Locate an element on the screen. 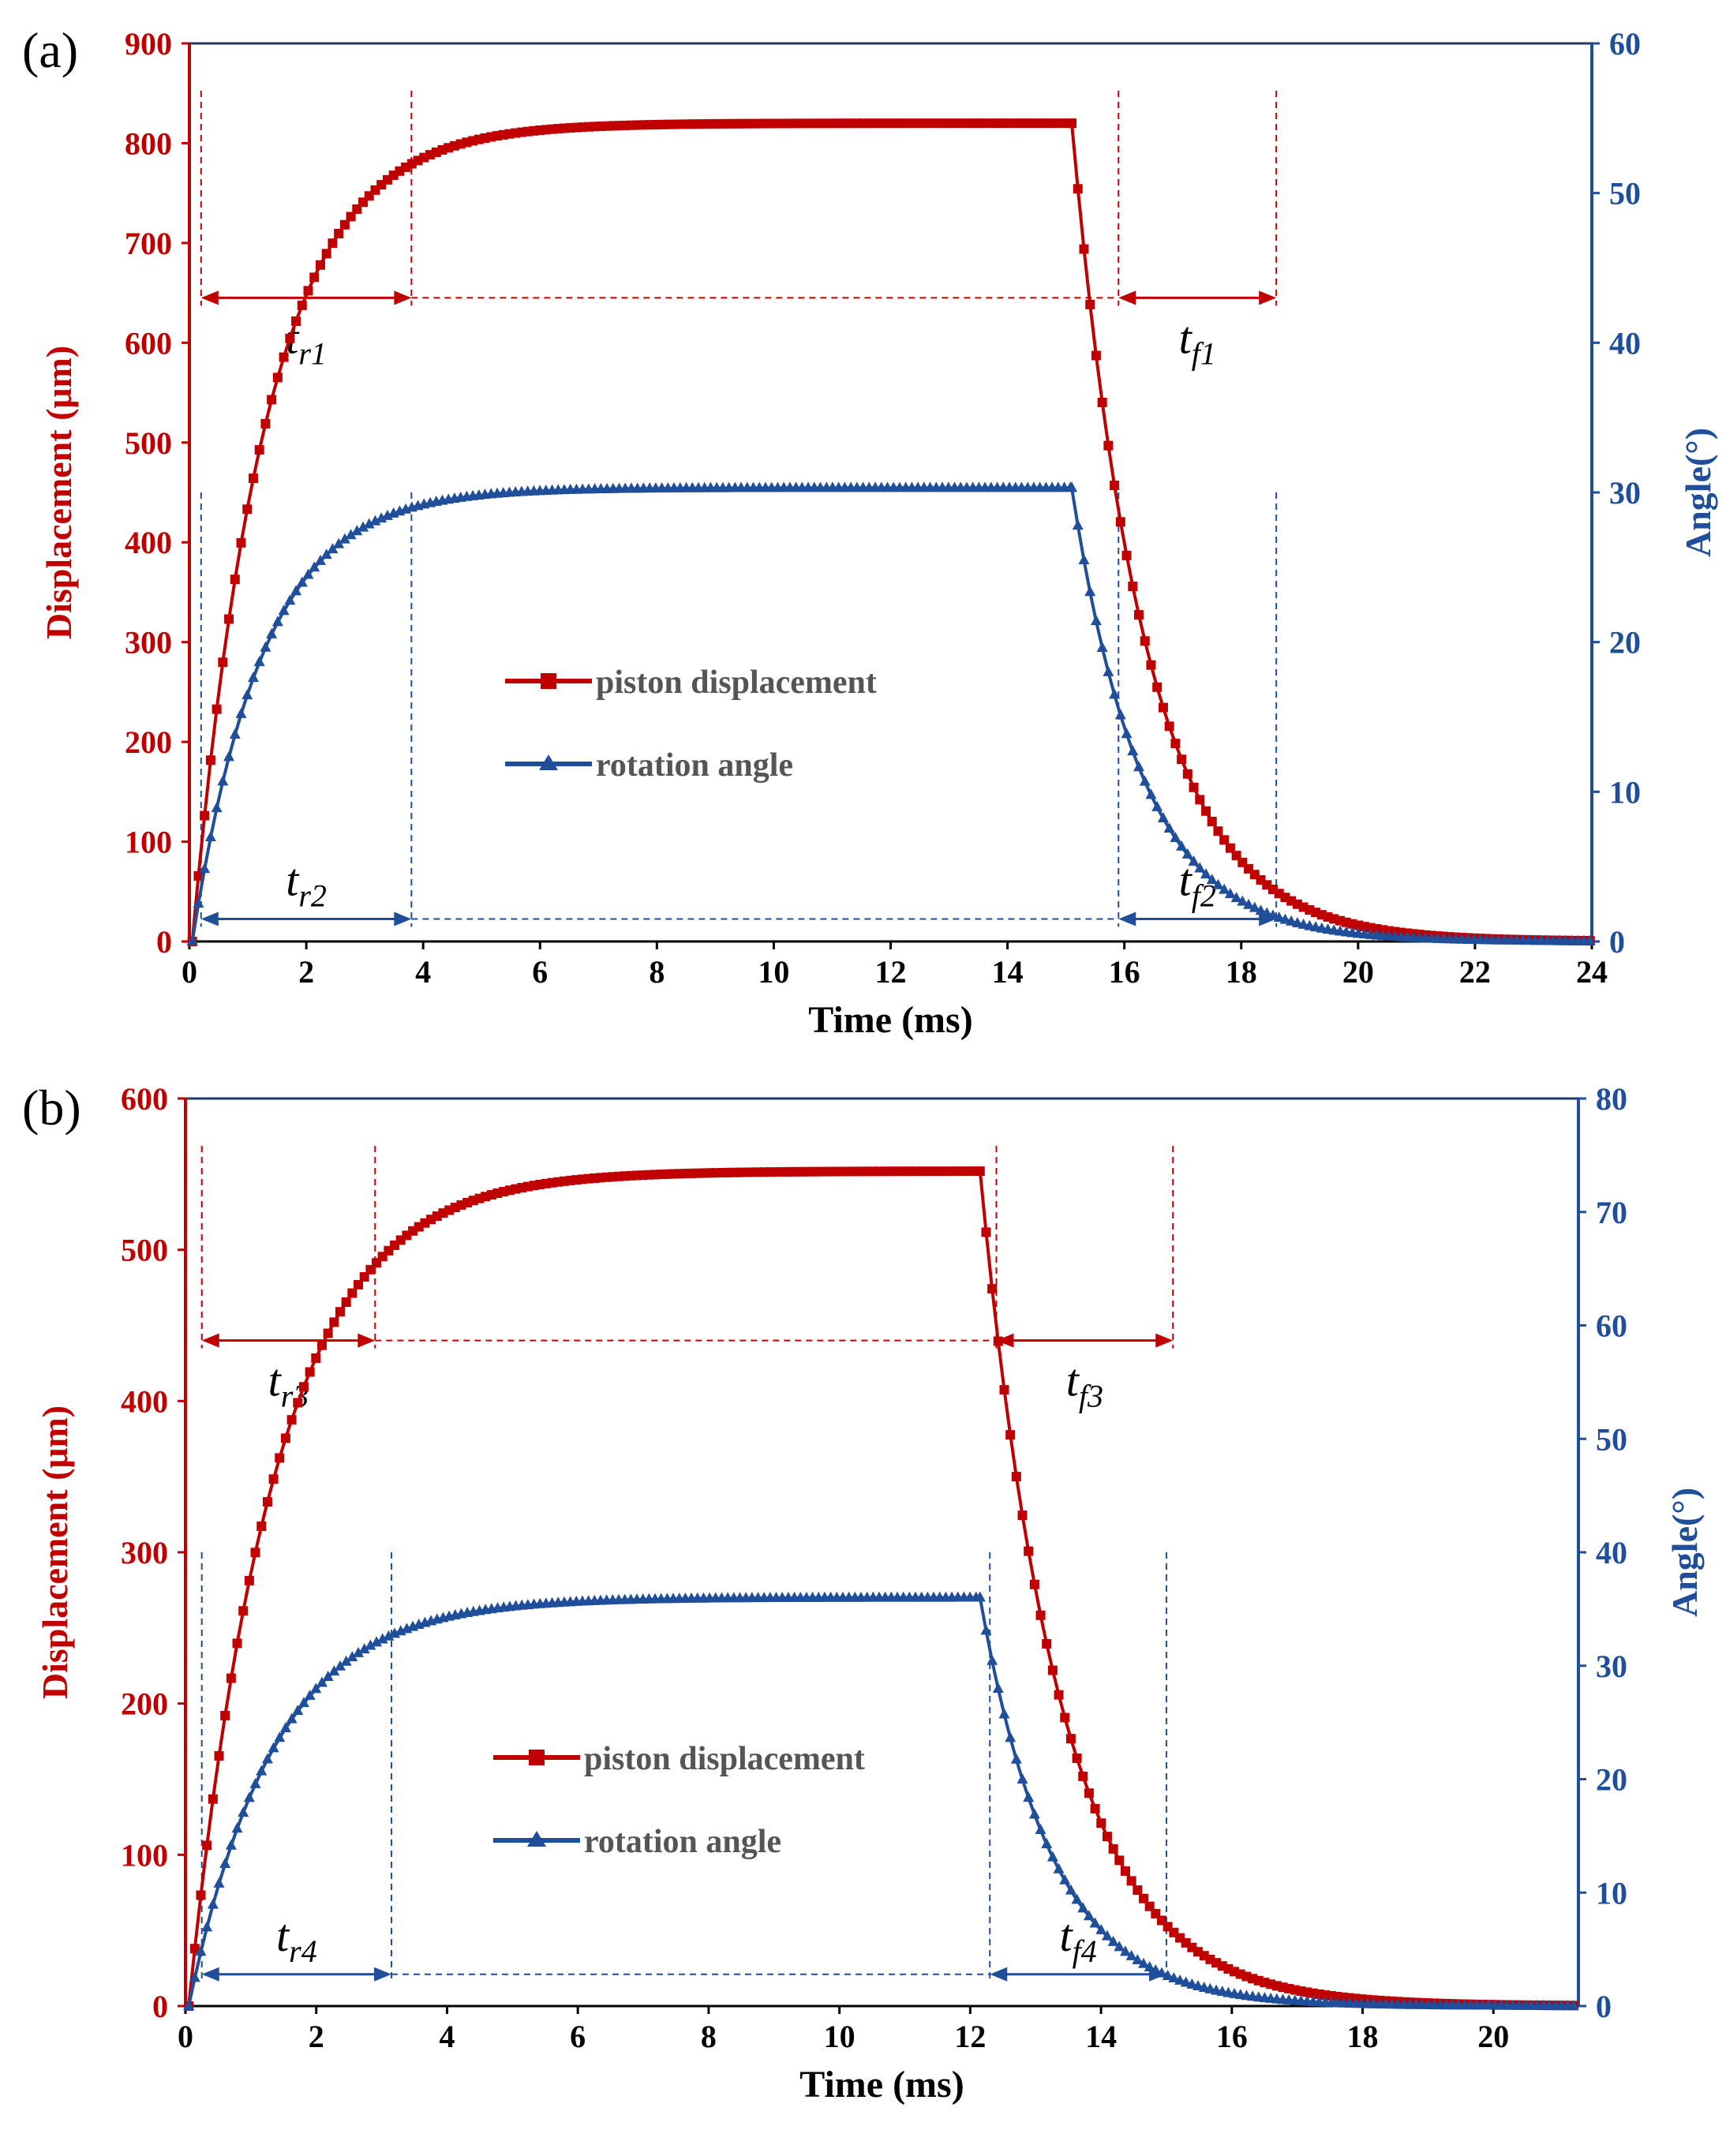 This screenshot has height=2156, width=1726. time-annotation-r2: tr2 is located at coordinates (660, 709).